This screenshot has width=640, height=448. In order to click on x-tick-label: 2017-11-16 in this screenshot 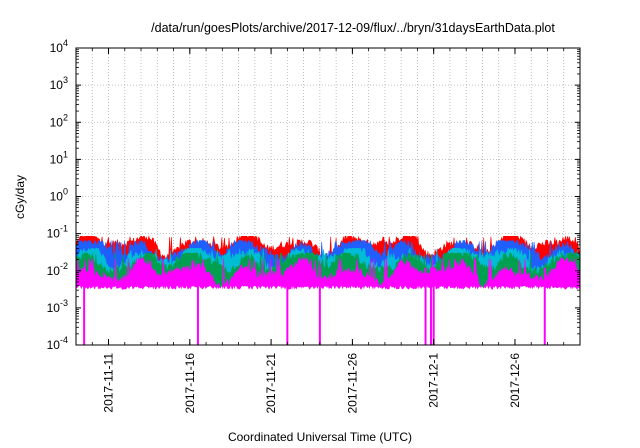, I will do `click(190, 383)`.